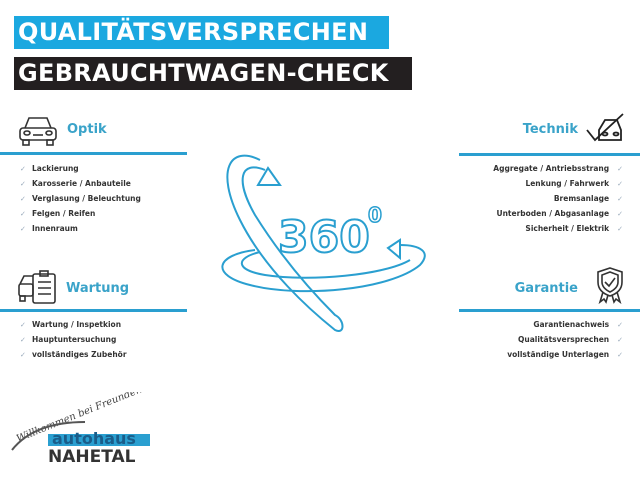  Describe the element at coordinates (546, 288) in the screenshot. I see `section-title-garantie: Garantie` at that location.